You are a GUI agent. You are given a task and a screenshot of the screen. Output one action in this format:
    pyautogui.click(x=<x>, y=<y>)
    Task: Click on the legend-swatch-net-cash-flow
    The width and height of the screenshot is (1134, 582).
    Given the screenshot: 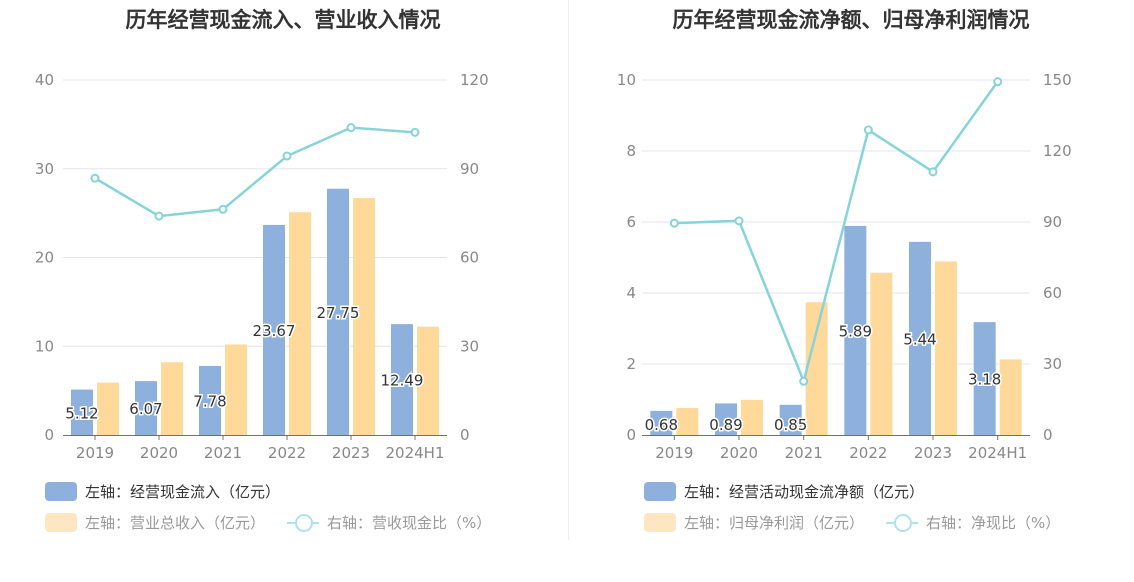 What is the action you would take?
    pyautogui.click(x=660, y=491)
    